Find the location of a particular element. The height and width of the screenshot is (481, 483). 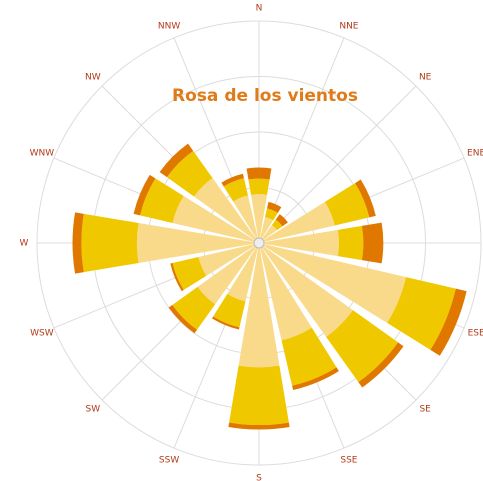

direction-label: S is located at coordinates (259, 477).